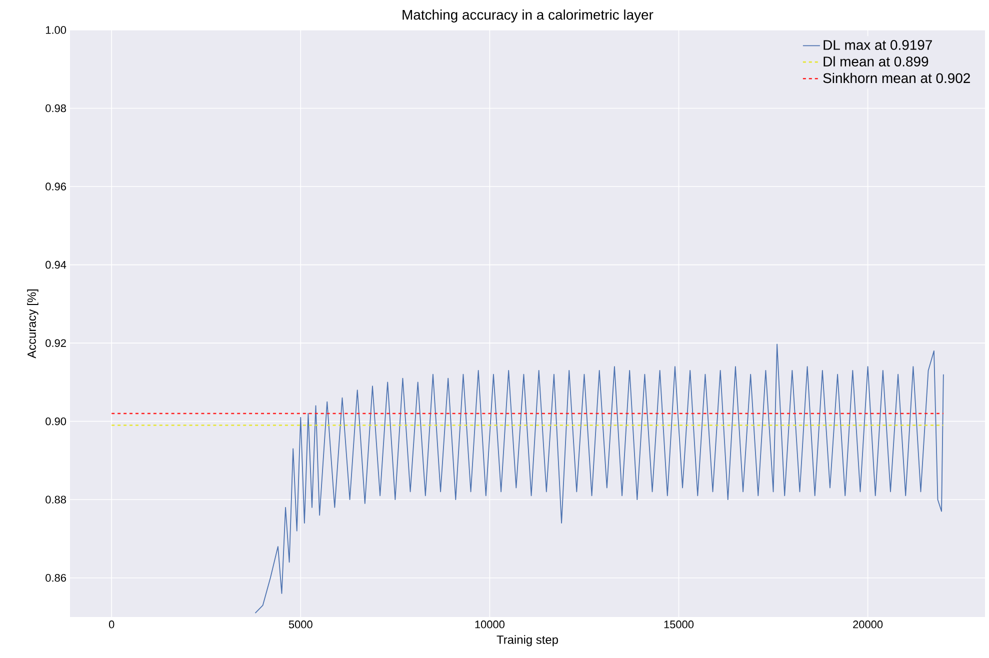 This screenshot has width=989, height=658. I want to click on y-tick-label: 0.90, so click(56, 421).